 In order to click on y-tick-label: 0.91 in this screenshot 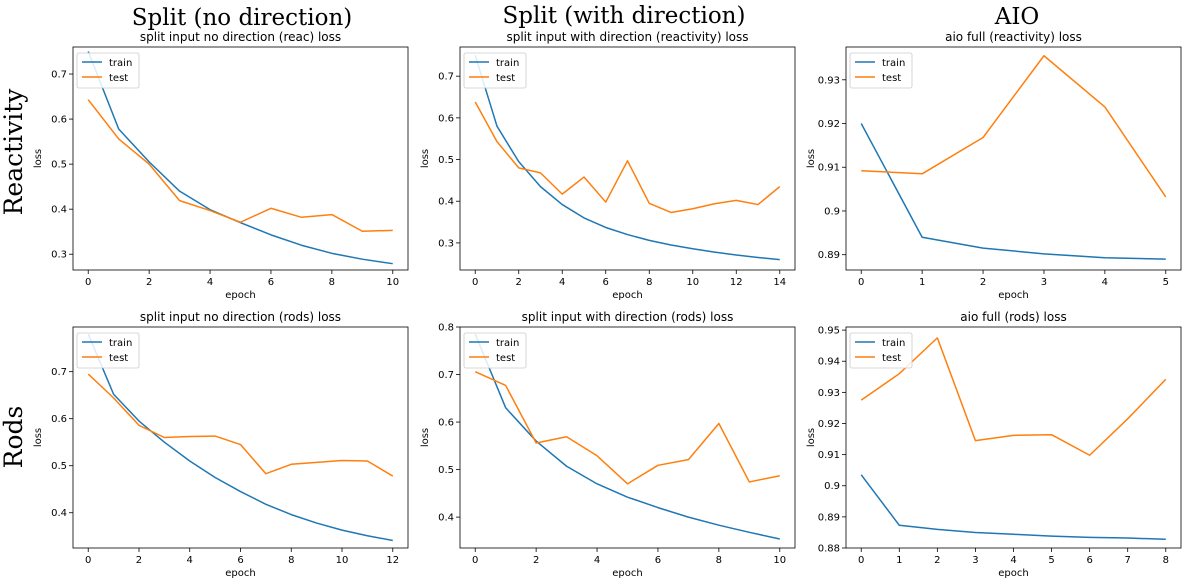, I will do `click(829, 168)`.